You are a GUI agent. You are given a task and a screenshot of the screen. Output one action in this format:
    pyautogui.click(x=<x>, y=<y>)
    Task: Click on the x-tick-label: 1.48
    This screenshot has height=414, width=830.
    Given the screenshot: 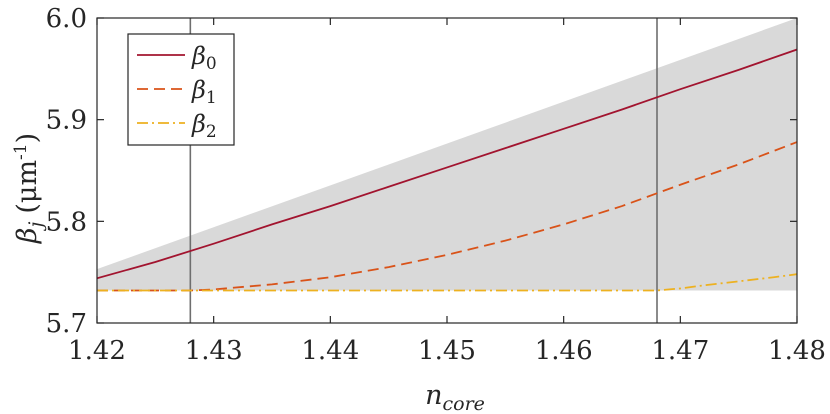 What is the action you would take?
    pyautogui.click(x=797, y=351)
    